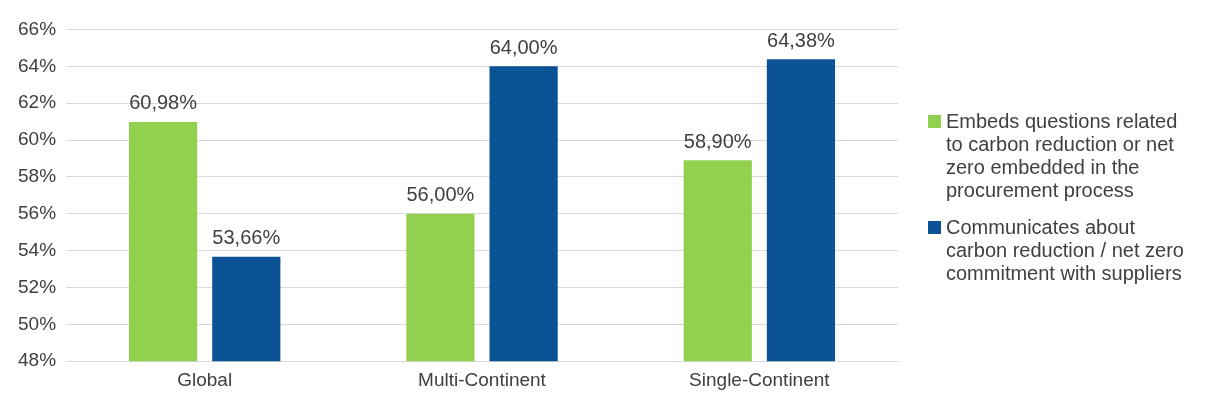 This screenshot has width=1222, height=408. I want to click on y-tick-label: 66%, so click(37, 28).